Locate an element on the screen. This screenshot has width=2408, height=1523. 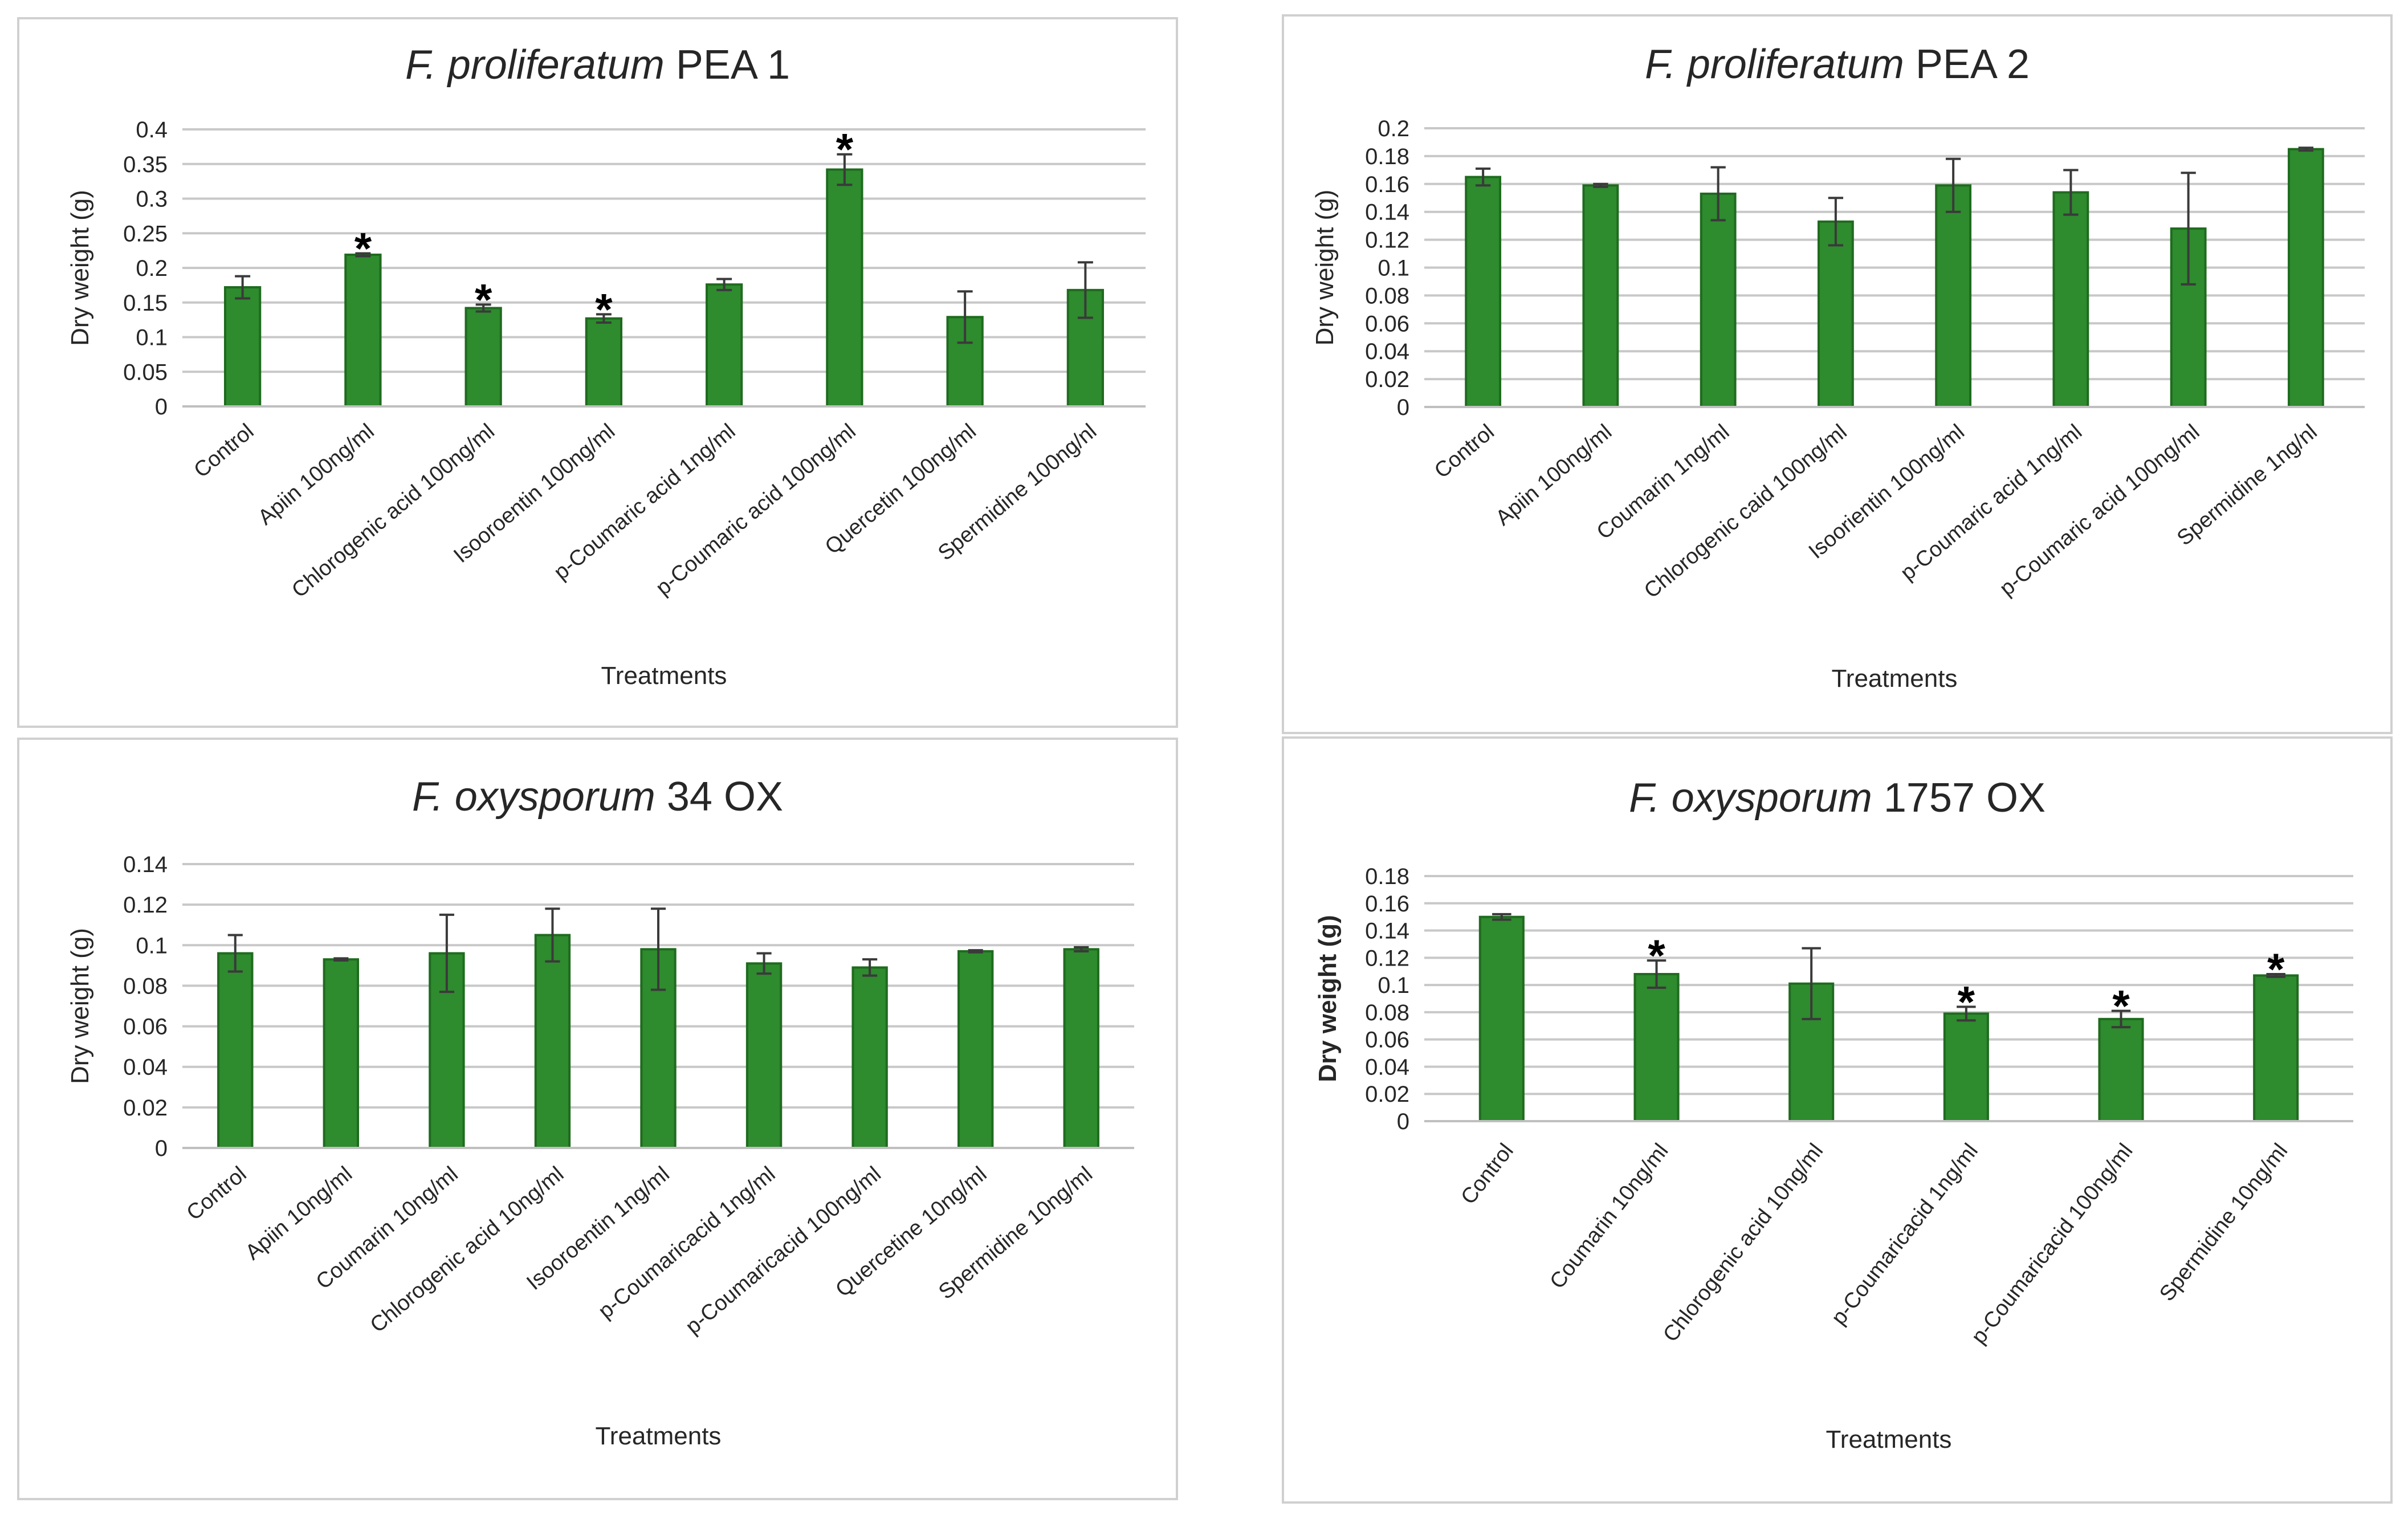
chart-title-strain: PEA 2 is located at coordinates (1967, 64).